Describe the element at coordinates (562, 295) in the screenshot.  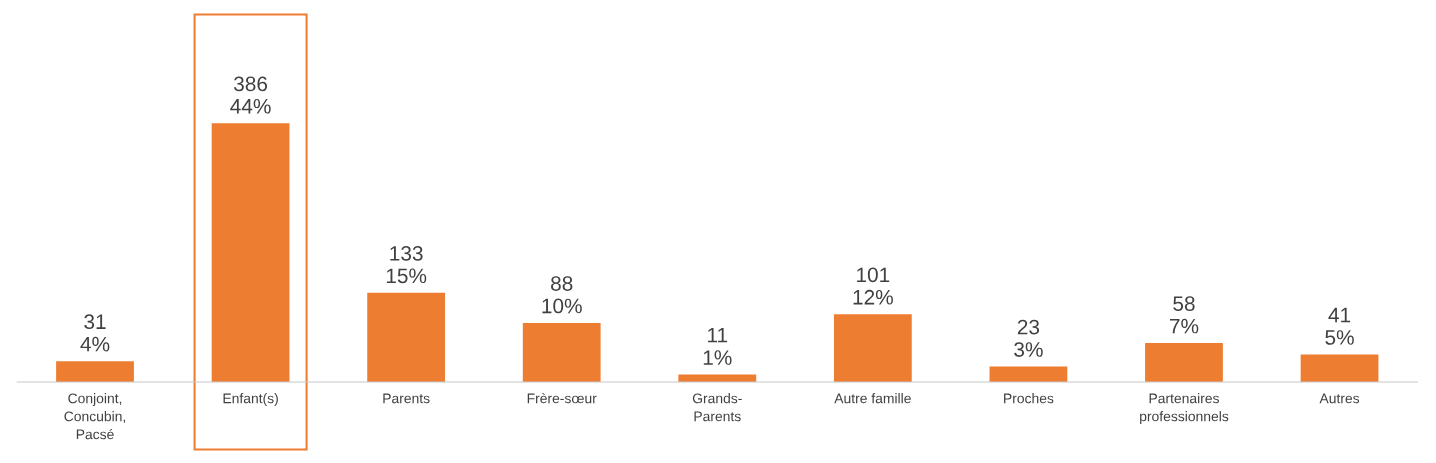
I see `data-label: 88 10%` at that location.